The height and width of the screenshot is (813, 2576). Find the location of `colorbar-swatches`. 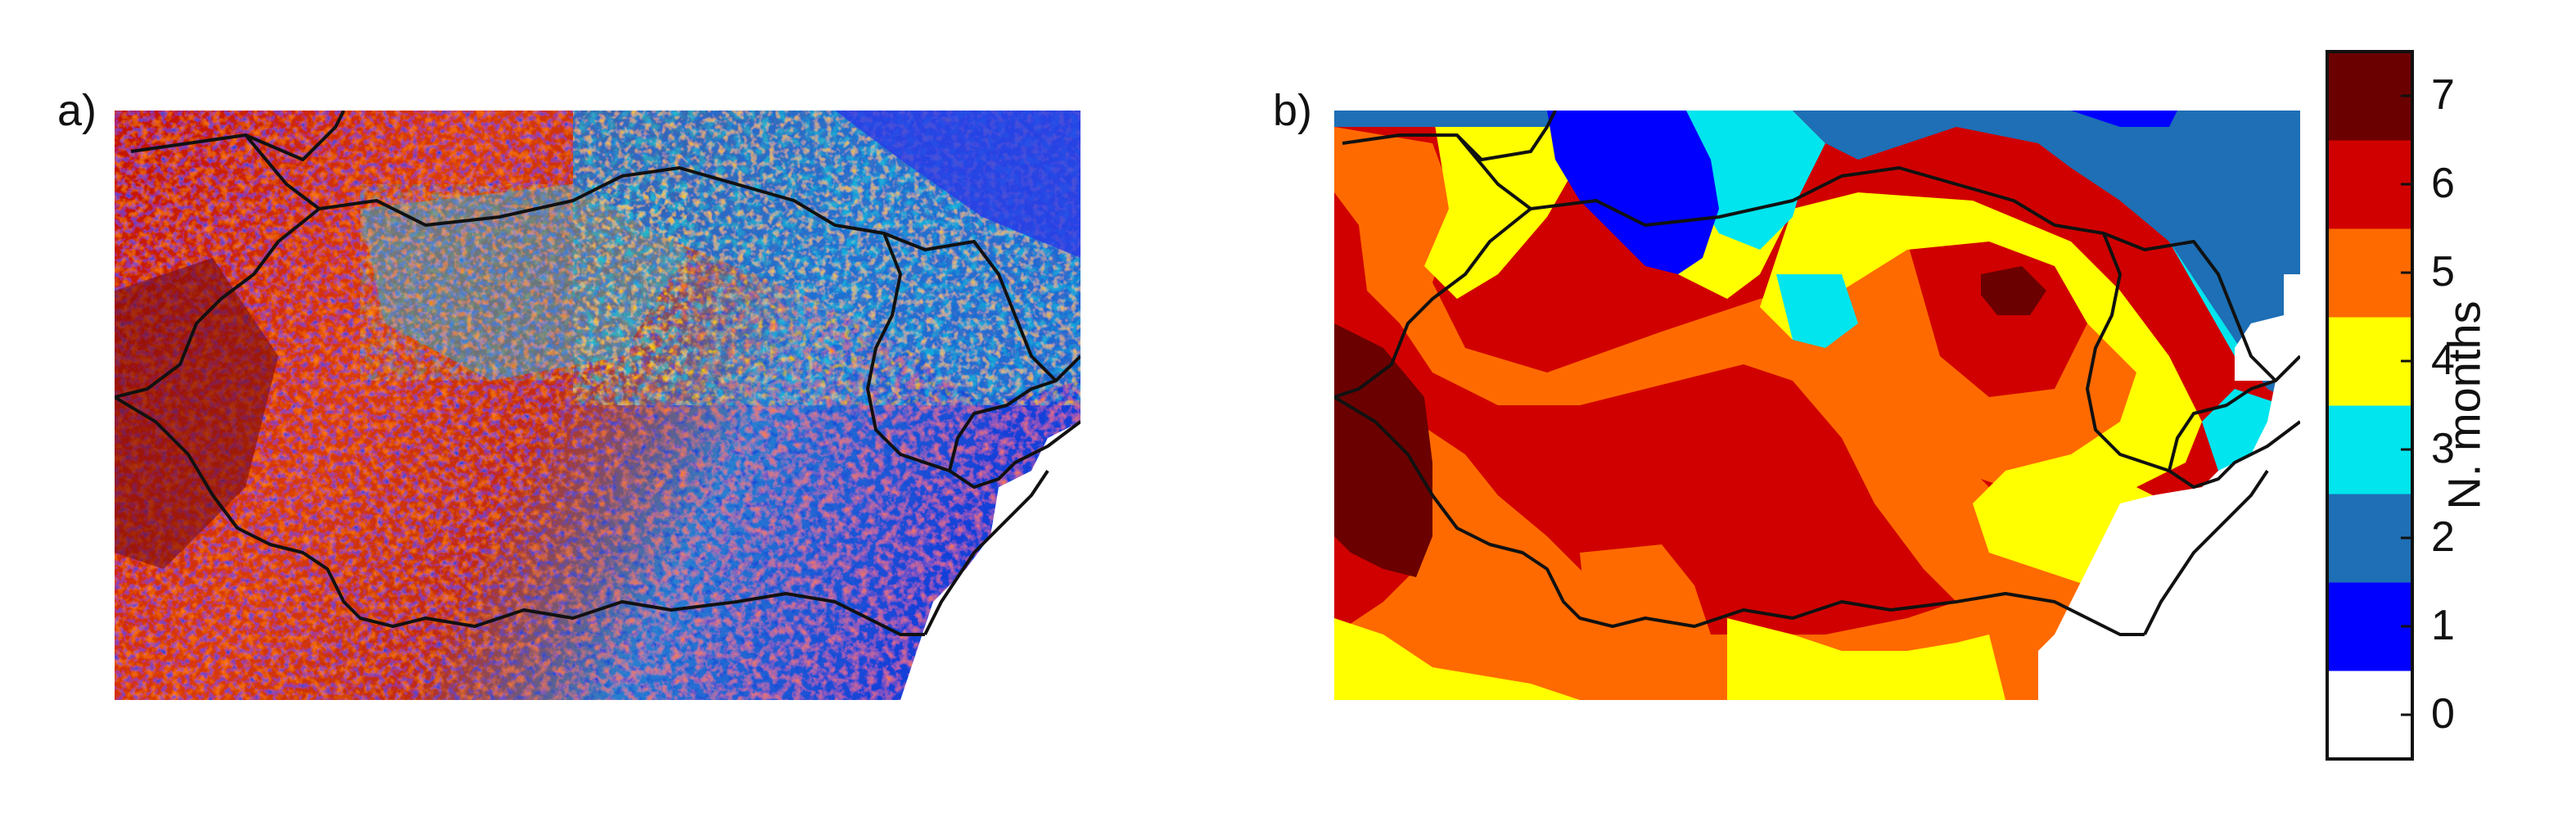

colorbar-swatches is located at coordinates (2370, 406).